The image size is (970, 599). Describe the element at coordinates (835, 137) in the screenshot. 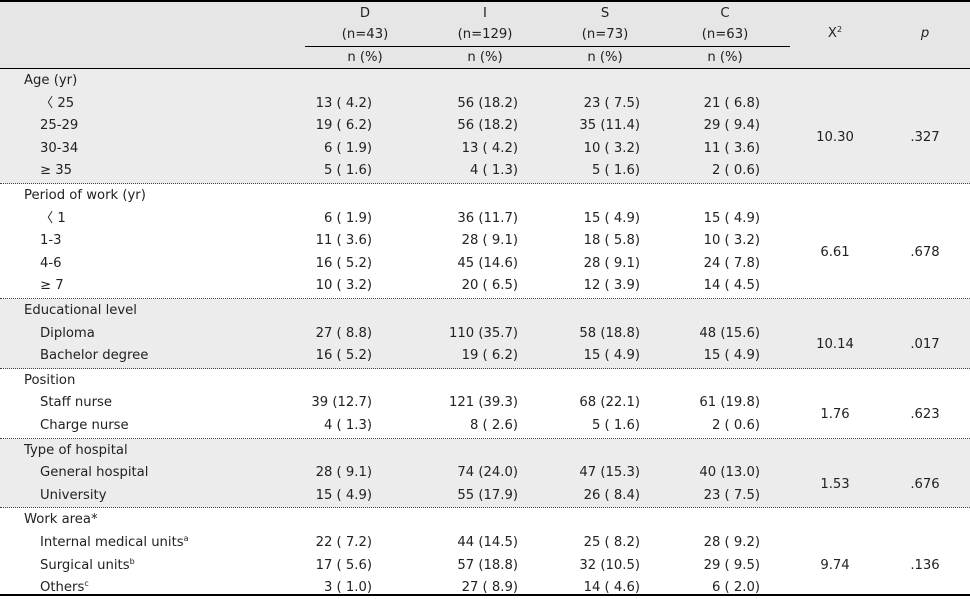

I see `chi-square-value: 10.30` at that location.